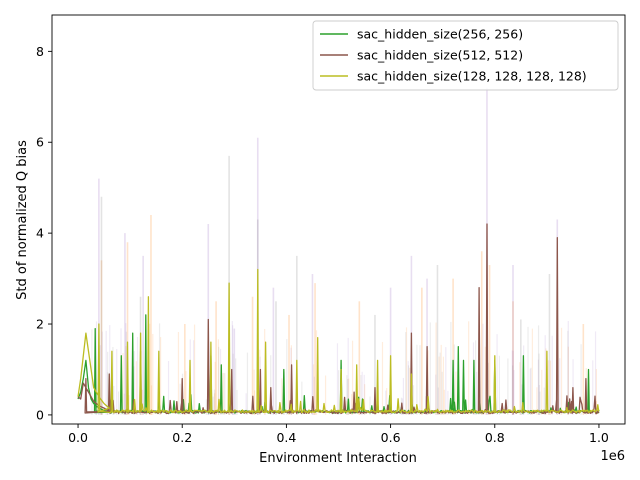 Image resolution: width=640 pixels, height=480 pixels. I want to click on y-tick-label: 6, so click(40, 142).